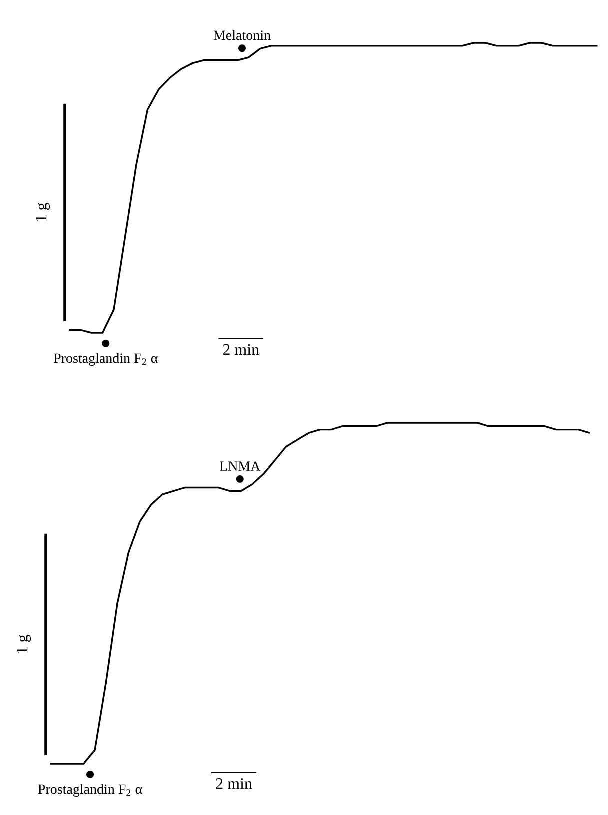 This screenshot has height=815, width=608. I want to click on text: Melatonin, so click(242, 35).